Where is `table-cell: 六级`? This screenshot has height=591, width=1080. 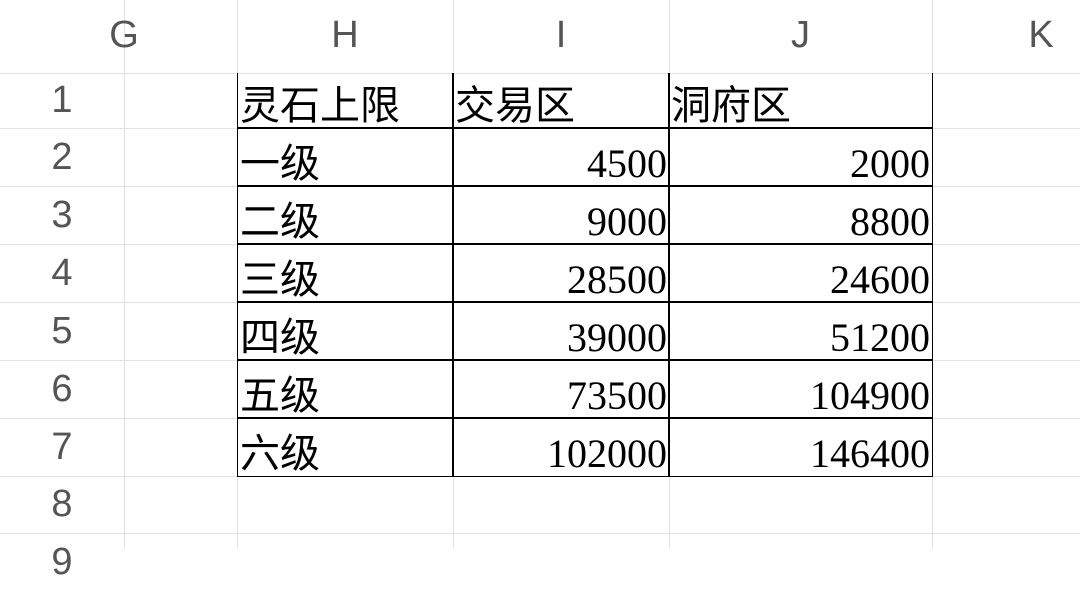 table-cell: 六级 is located at coordinates (345, 447).